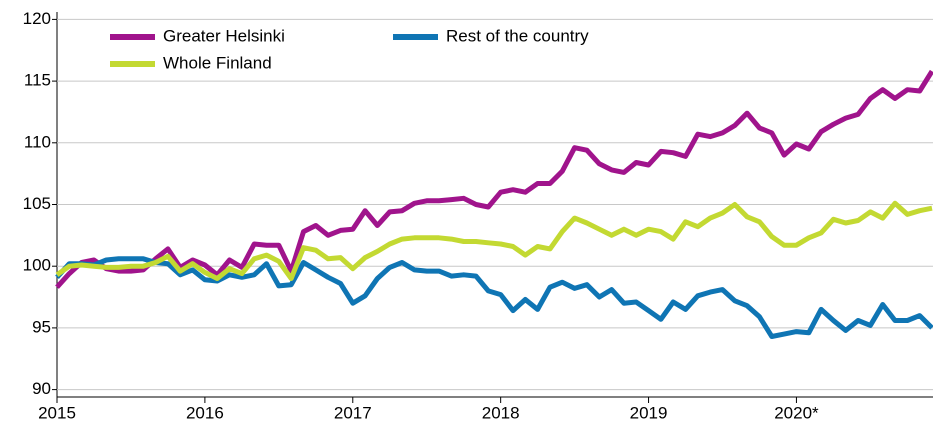  Describe the element at coordinates (217, 62) in the screenshot. I see `legend-label: Whole Finland` at that location.